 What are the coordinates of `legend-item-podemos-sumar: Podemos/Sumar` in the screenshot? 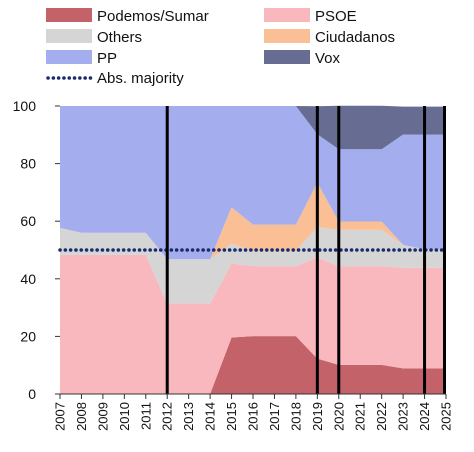 It's located at (127, 16).